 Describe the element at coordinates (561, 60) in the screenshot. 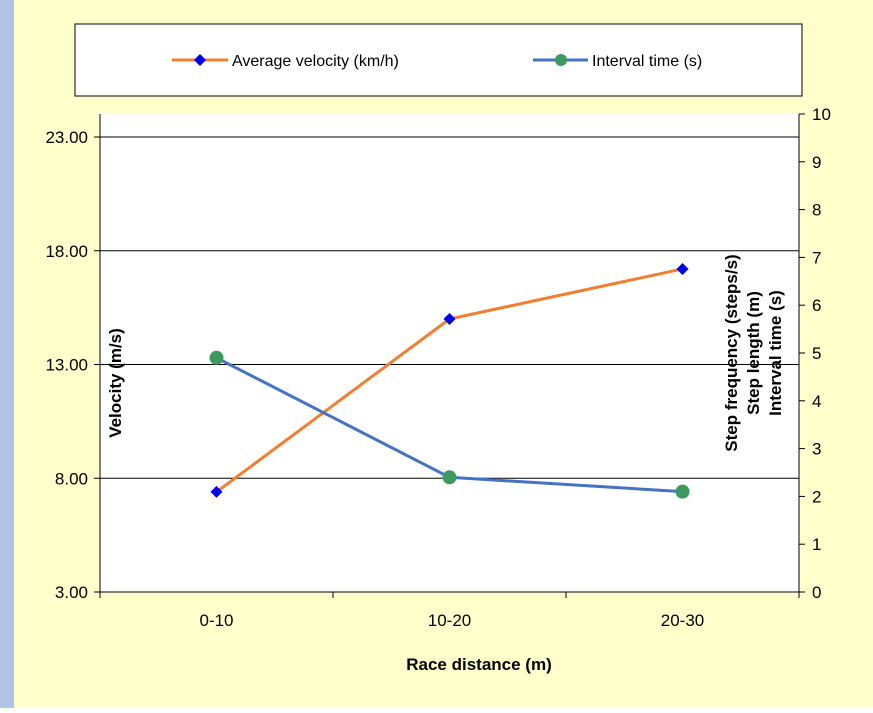

I see `legend-swatch-marker-interval` at that location.